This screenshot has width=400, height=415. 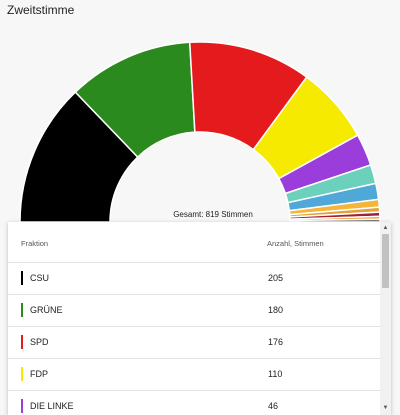 I want to click on chart-title: Zweitstimme, so click(x=41, y=10).